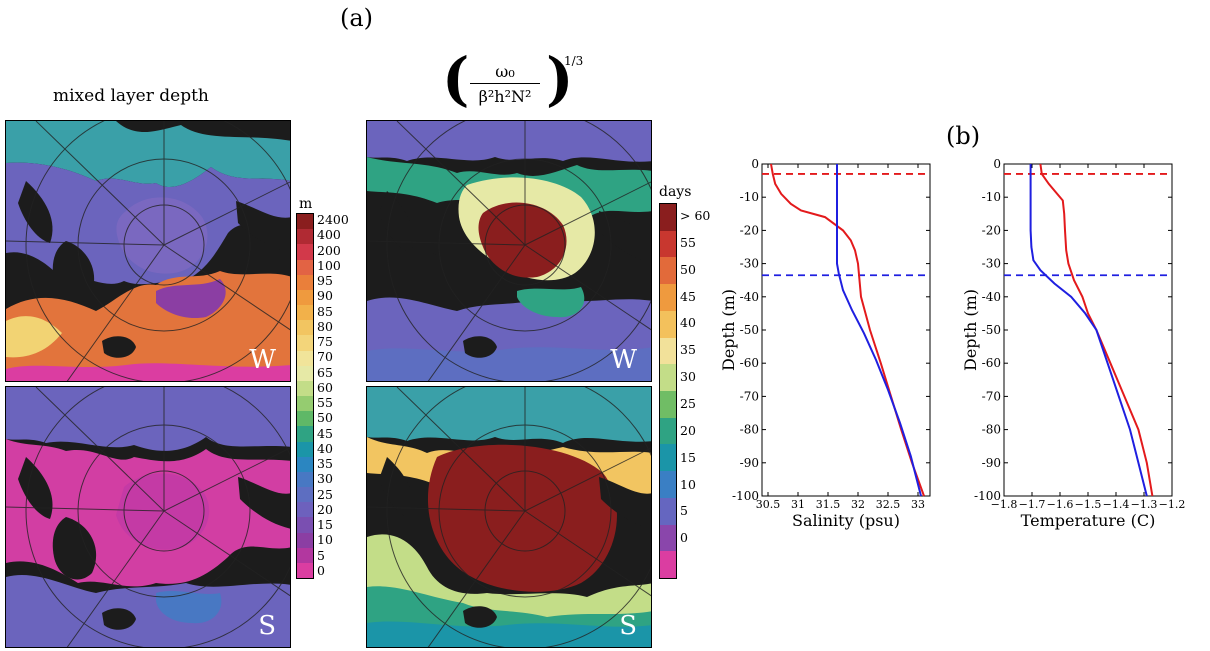 Image resolution: width=1210 pixels, height=651 pixels. I want to click on x-tick-label: 30.5, so click(768, 504).